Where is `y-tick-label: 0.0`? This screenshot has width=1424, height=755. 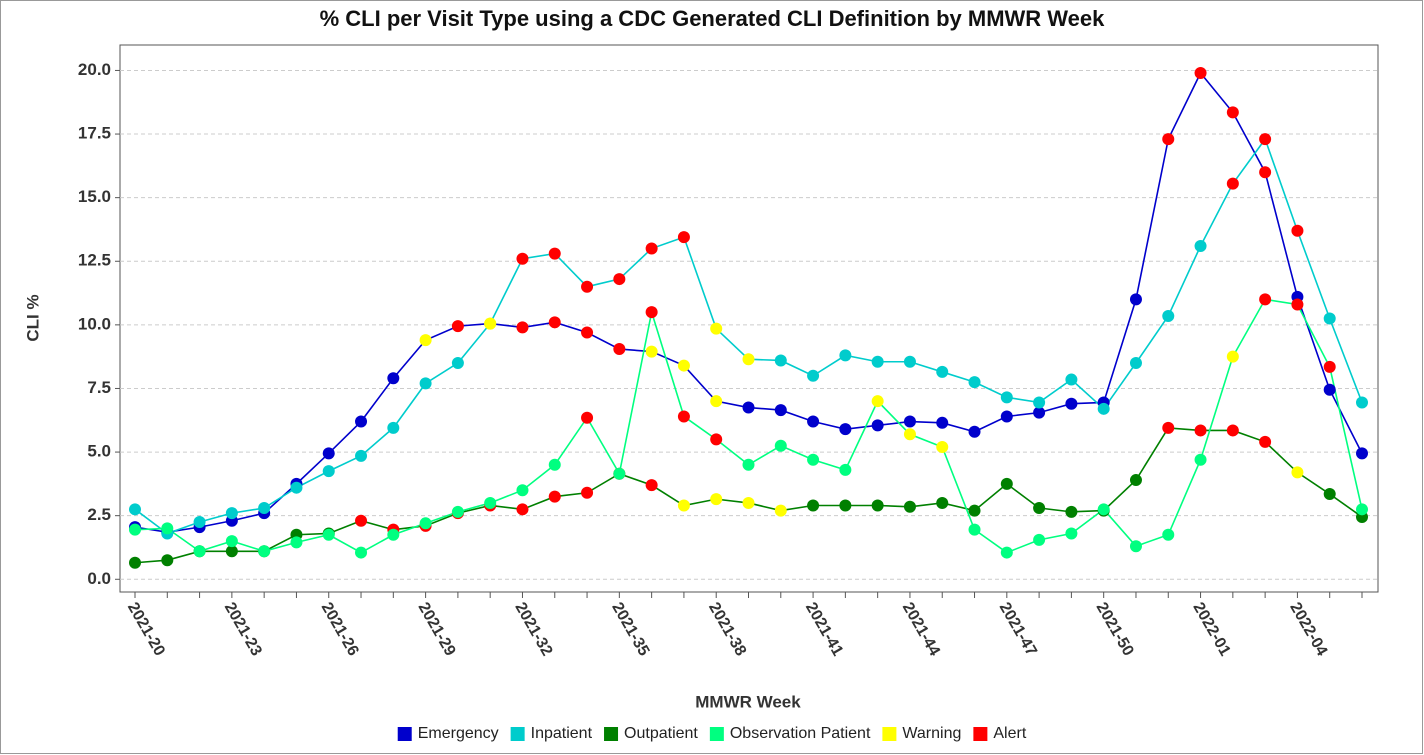 y-tick-label: 0.0 is located at coordinates (99, 578).